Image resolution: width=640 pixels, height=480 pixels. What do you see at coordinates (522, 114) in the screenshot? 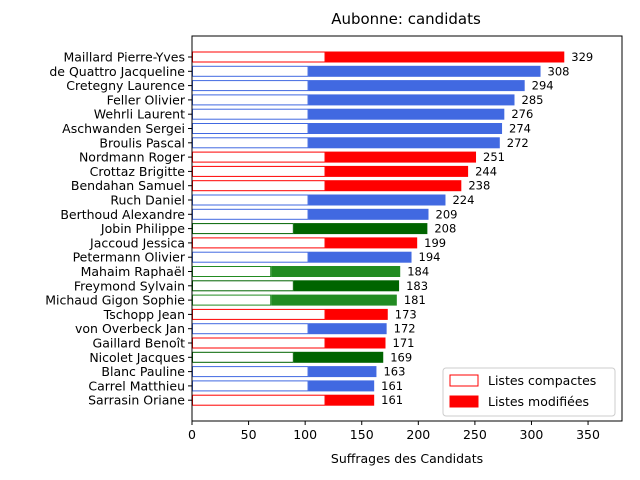
I see `value-label: 276` at bounding box center [522, 114].